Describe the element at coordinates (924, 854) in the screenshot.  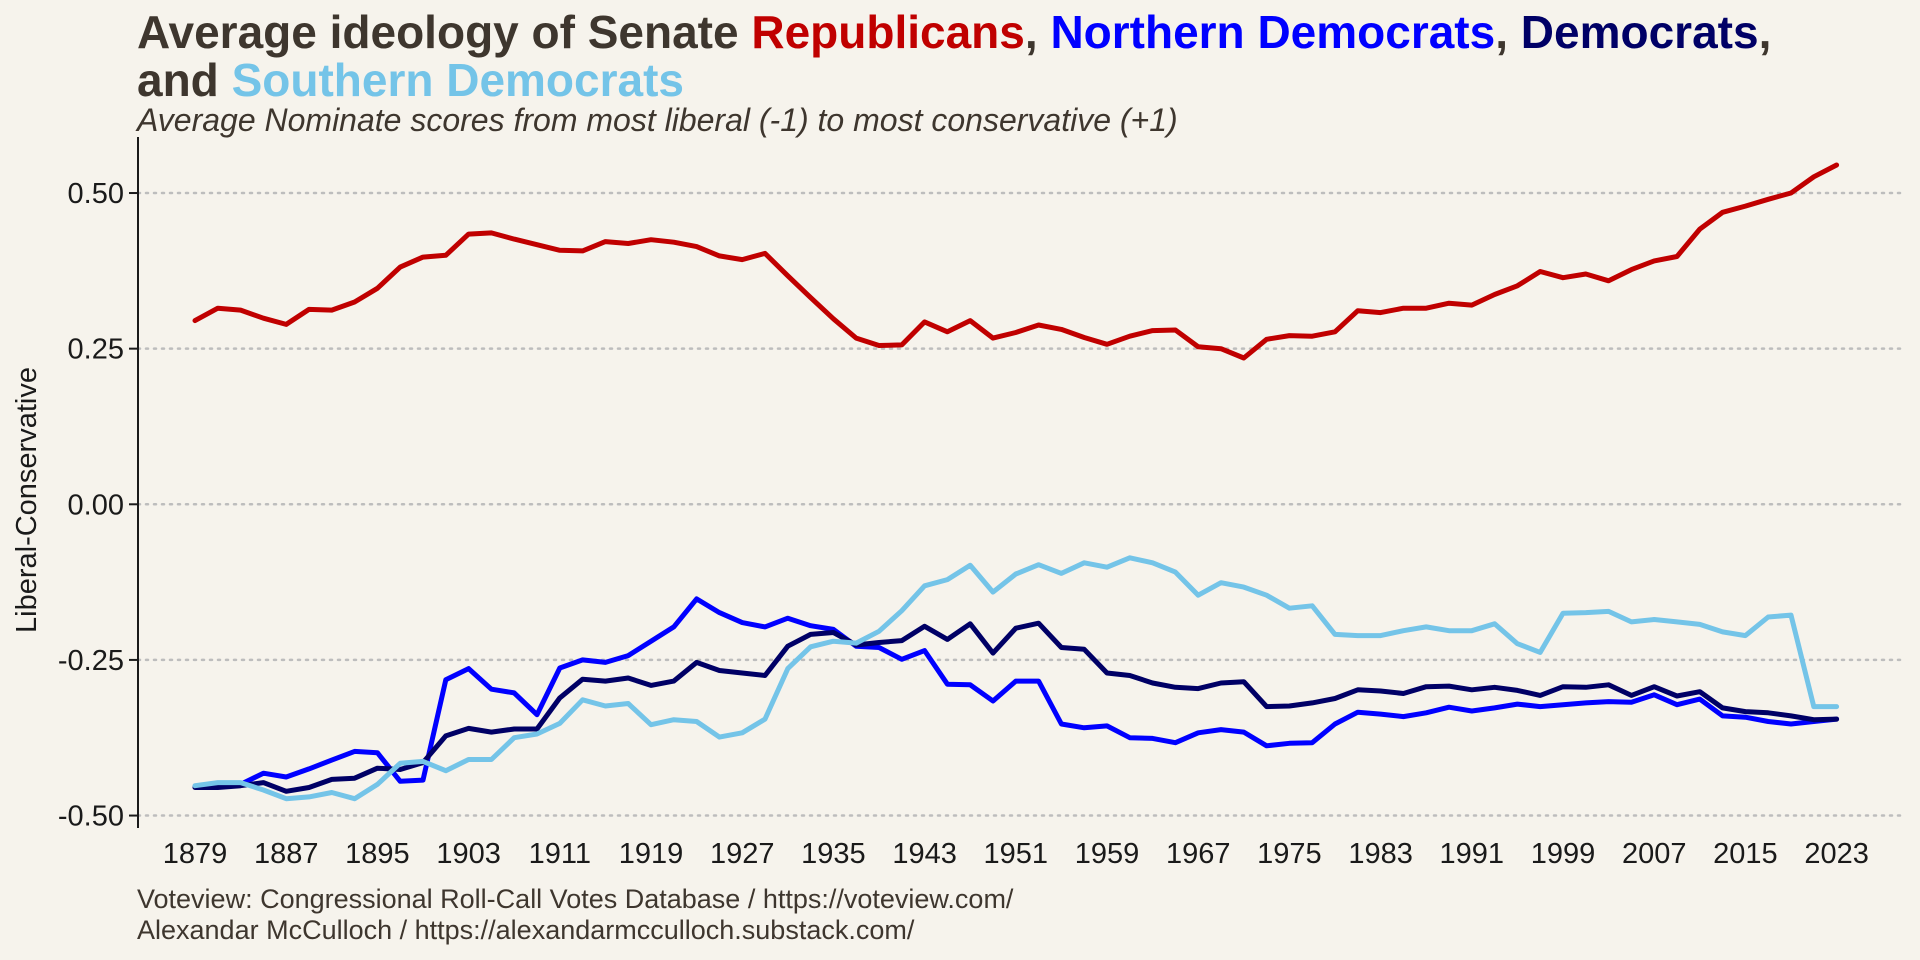
I see `x-tick-label: 1943` at that location.